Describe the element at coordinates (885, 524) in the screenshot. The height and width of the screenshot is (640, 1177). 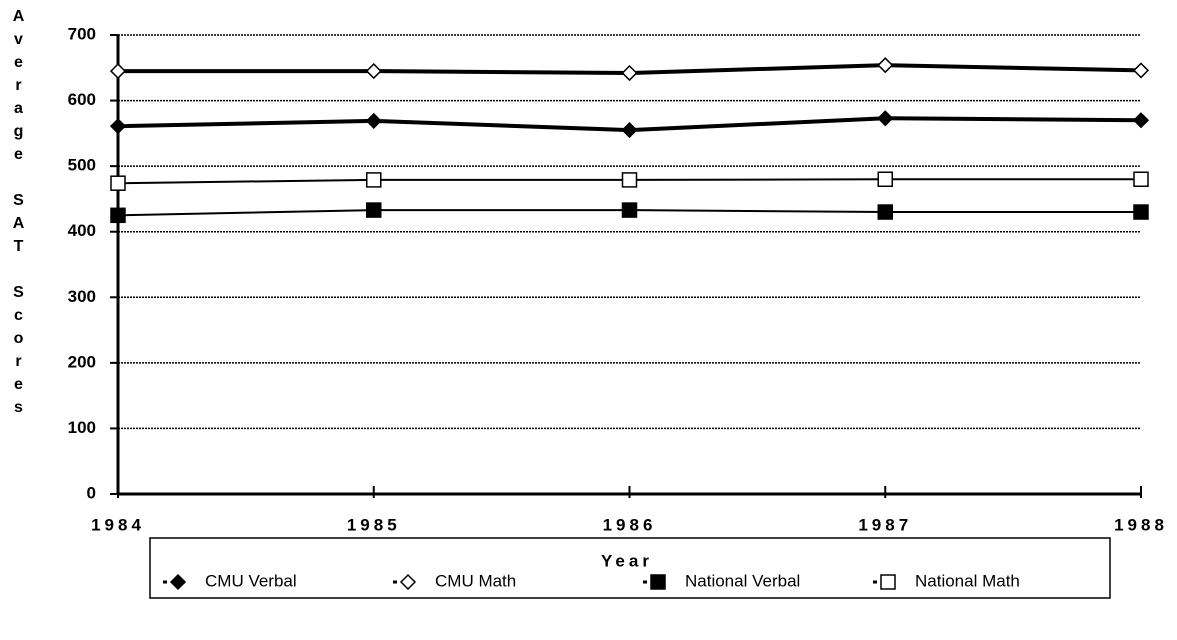
I see `x-tick-label: 1987` at that location.